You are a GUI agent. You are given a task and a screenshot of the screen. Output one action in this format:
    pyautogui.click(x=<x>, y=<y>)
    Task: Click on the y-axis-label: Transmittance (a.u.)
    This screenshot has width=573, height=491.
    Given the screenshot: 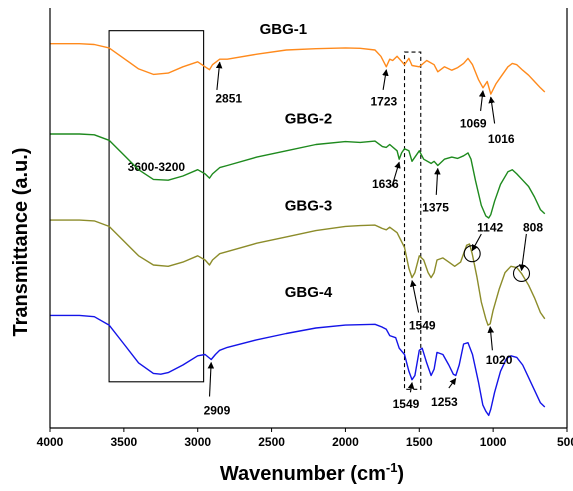 What is the action you would take?
    pyautogui.click(x=21, y=242)
    